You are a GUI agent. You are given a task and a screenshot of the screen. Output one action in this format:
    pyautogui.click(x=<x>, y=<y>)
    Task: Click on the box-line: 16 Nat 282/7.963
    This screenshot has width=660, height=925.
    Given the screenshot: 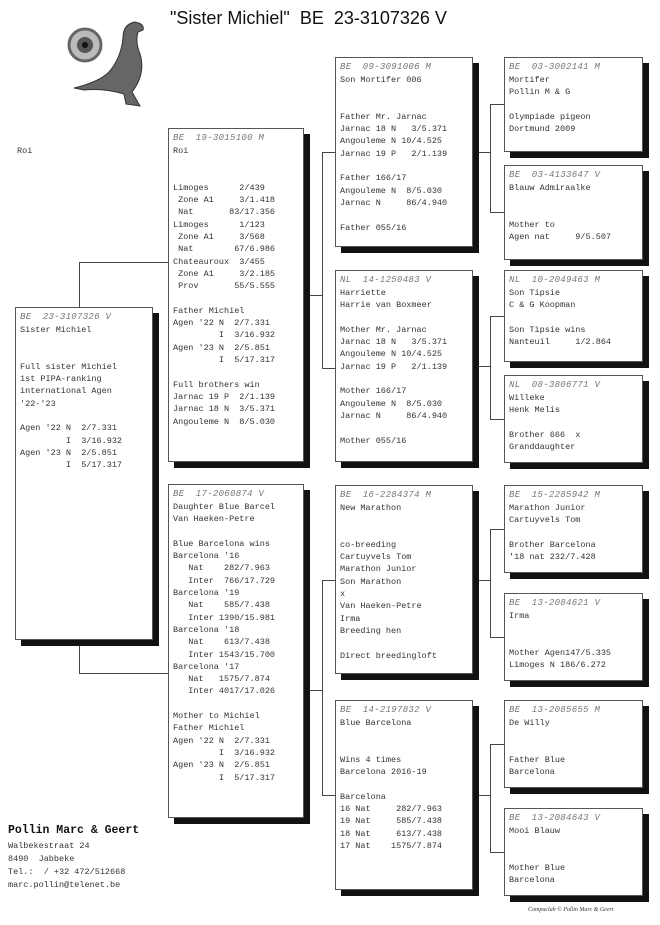 What is the action you would take?
    pyautogui.click(x=391, y=809)
    